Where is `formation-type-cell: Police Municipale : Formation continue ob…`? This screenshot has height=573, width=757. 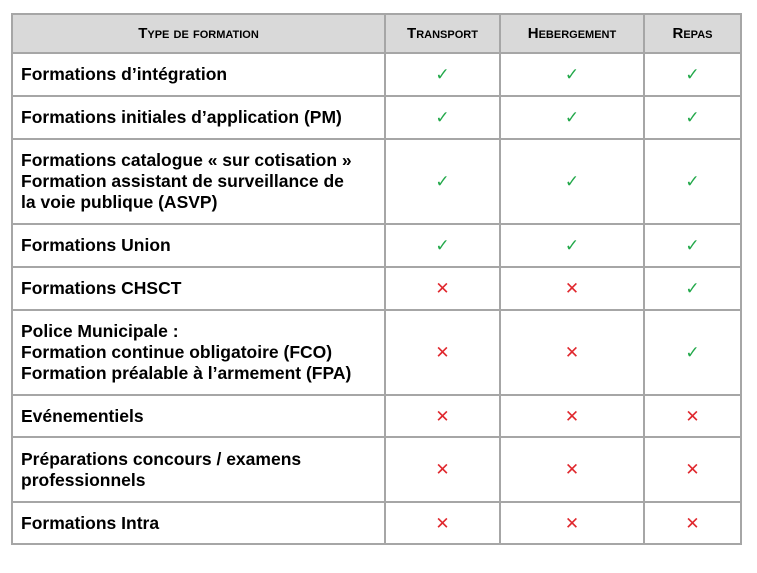 formation-type-cell: Police Municipale : Formation continue ob… is located at coordinates (198, 352).